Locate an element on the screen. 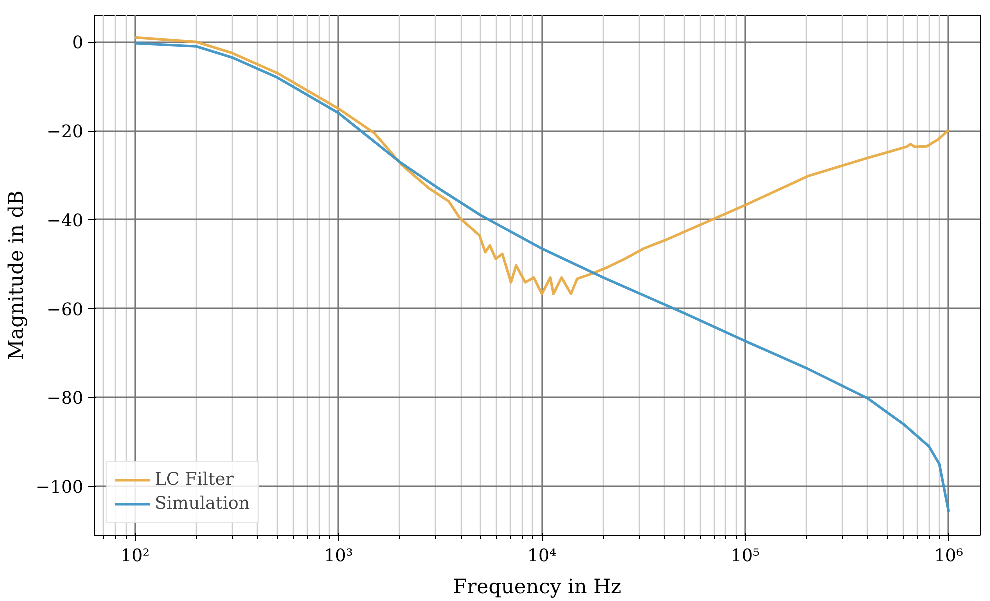 The width and height of the screenshot is (990, 601). x-tick-label: 10⁴ is located at coordinates (542, 556).